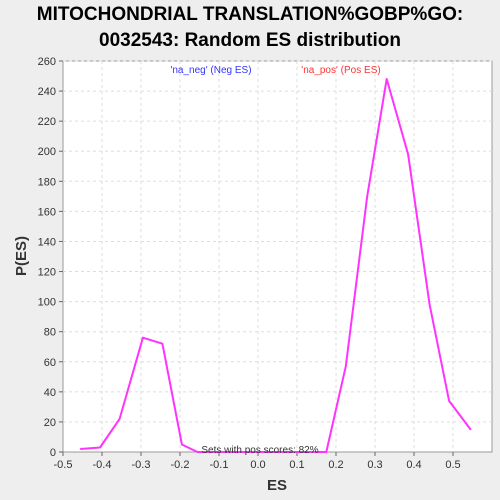  Describe the element at coordinates (63, 465) in the screenshot. I see `x-tick-label: -0.5` at that location.